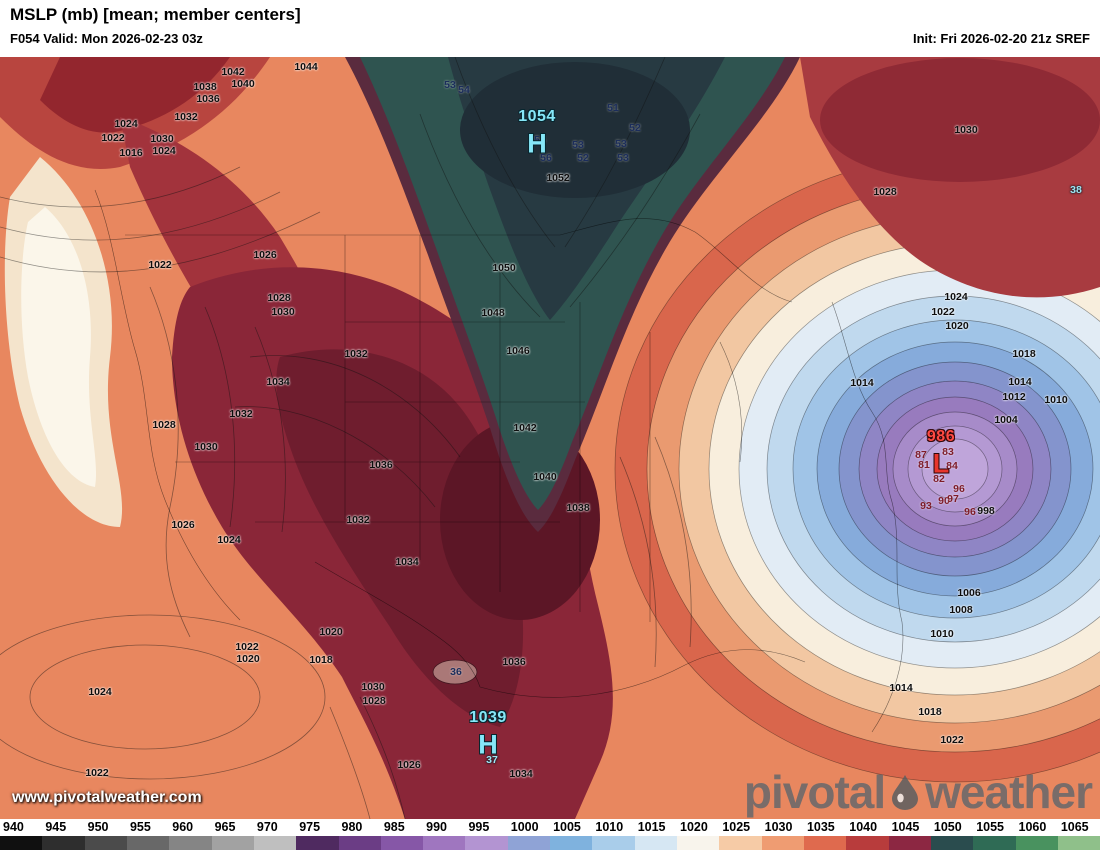 Image resolution: width=1100 pixels, height=850 pixels. Describe the element at coordinates (1032, 827) in the screenshot. I see `colorbar-tick: 1060` at that location.